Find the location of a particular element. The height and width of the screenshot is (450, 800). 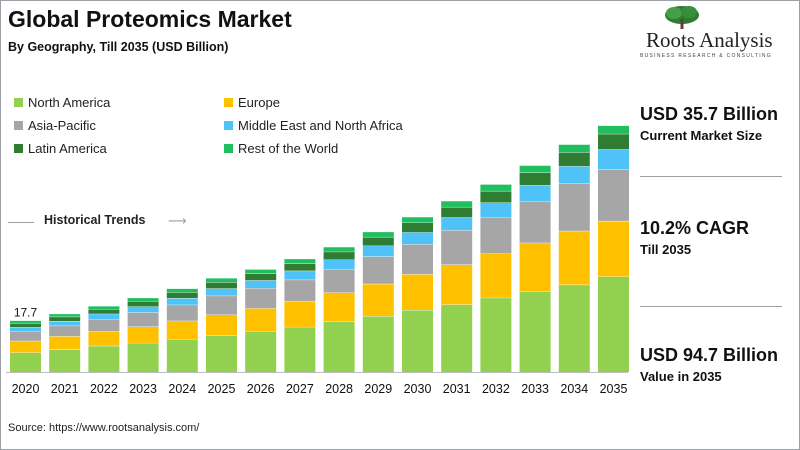

x-tick-label: 2026 is located at coordinates (261, 389).